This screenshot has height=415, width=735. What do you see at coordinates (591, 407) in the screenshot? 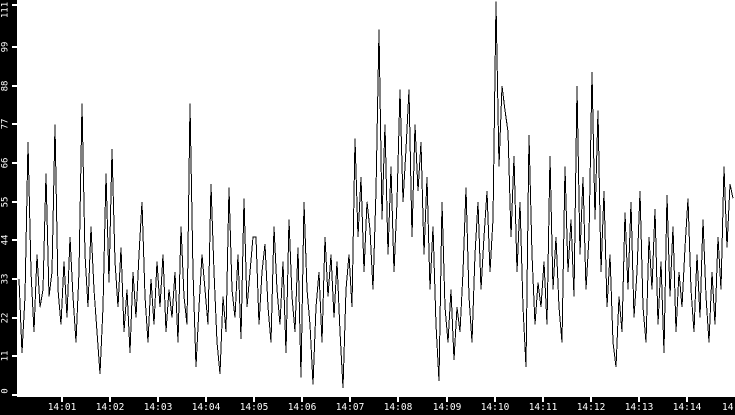
I see `x-tick-label: 14:12` at bounding box center [591, 407].